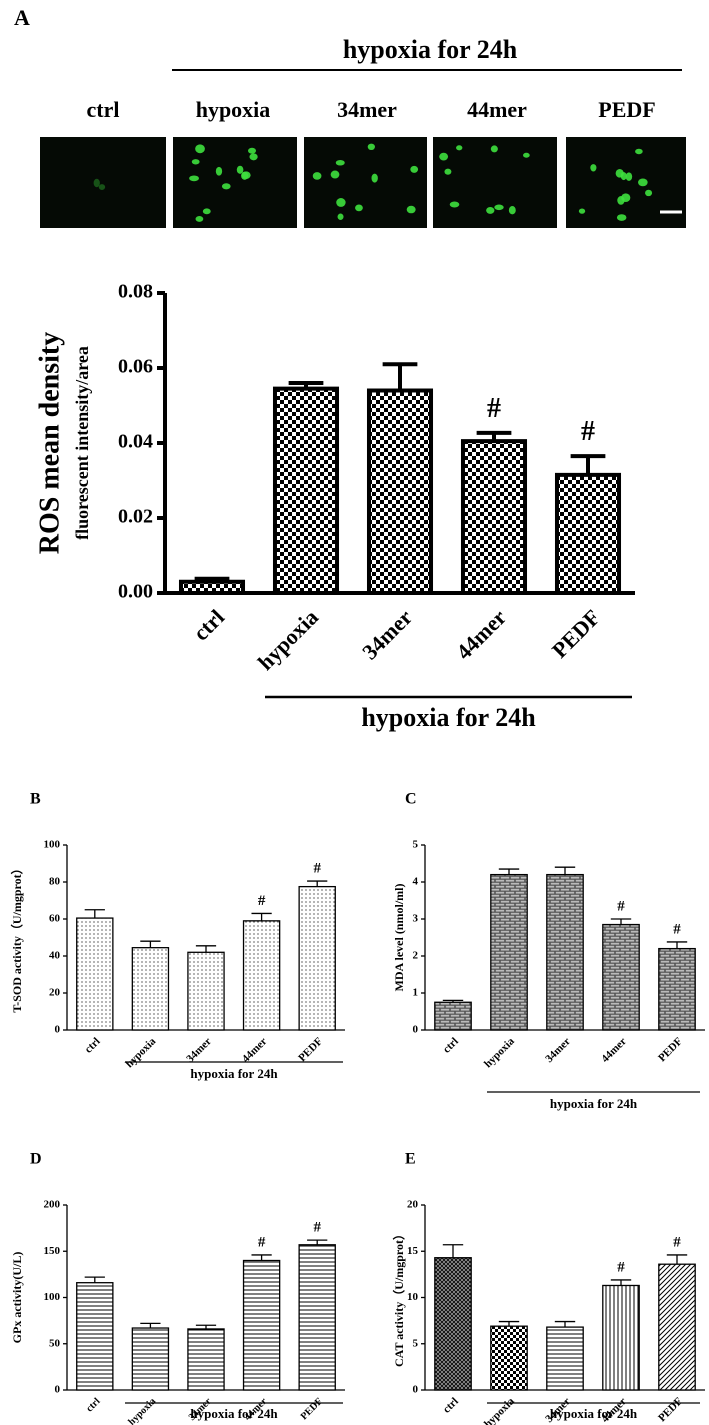 The image size is (709, 1425). Describe the element at coordinates (52, 1251) in the screenshot. I see `y-tick-label: 150` at that location.